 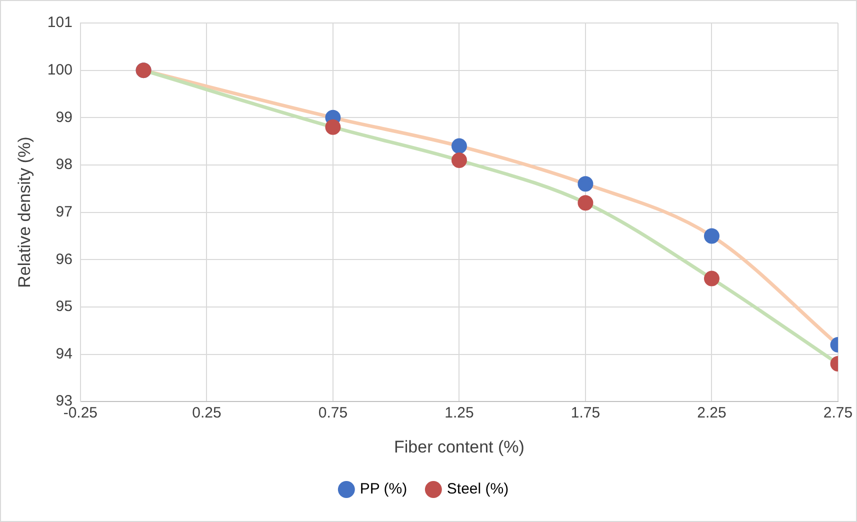 What do you see at coordinates (333, 413) in the screenshot?
I see `x-tick-label: 0.75` at bounding box center [333, 413].